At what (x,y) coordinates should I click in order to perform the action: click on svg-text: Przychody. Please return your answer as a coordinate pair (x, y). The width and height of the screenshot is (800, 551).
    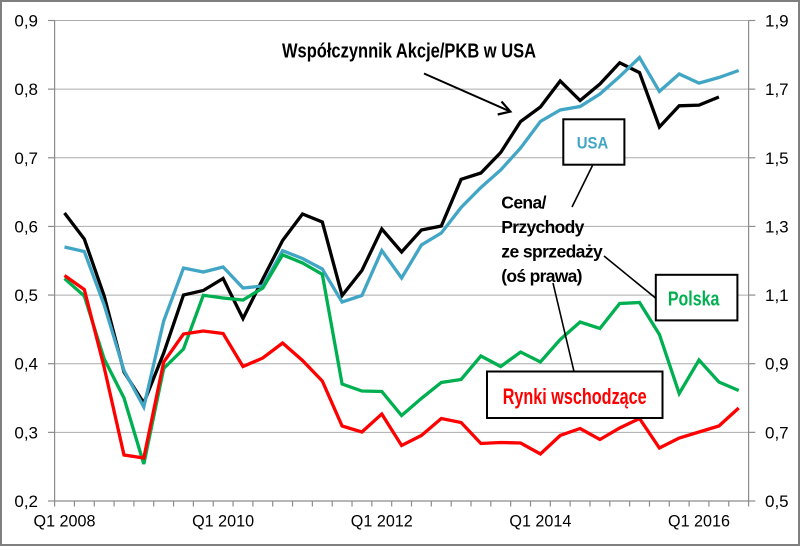
    Looking at the image, I should click on (542, 227).